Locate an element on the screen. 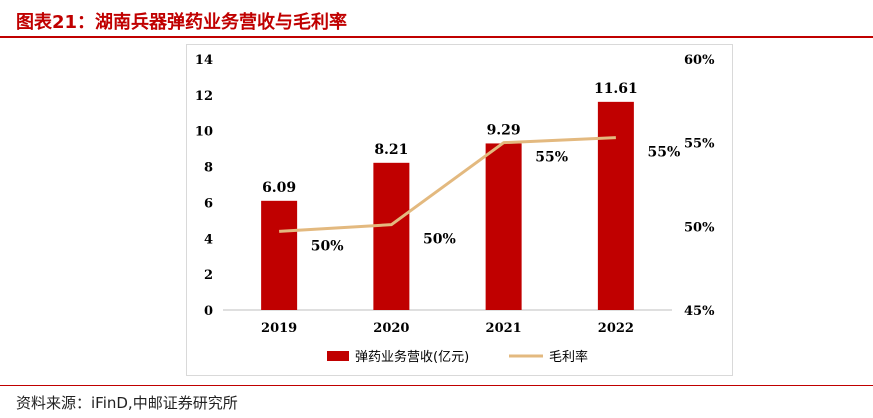 This screenshot has width=873, height=418. bar-data-label: 9.29 is located at coordinates (504, 130).